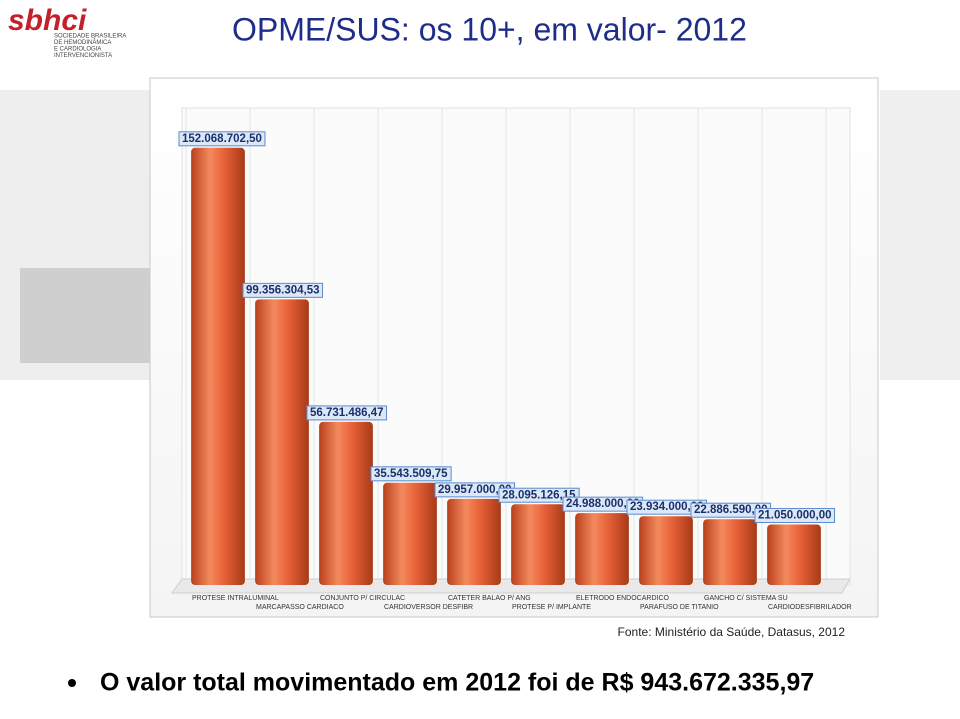 The height and width of the screenshot is (719, 960). Describe the element at coordinates (623, 598) in the screenshot. I see `x-tick-label: ELETRODO ENDOCARDICO` at that location.